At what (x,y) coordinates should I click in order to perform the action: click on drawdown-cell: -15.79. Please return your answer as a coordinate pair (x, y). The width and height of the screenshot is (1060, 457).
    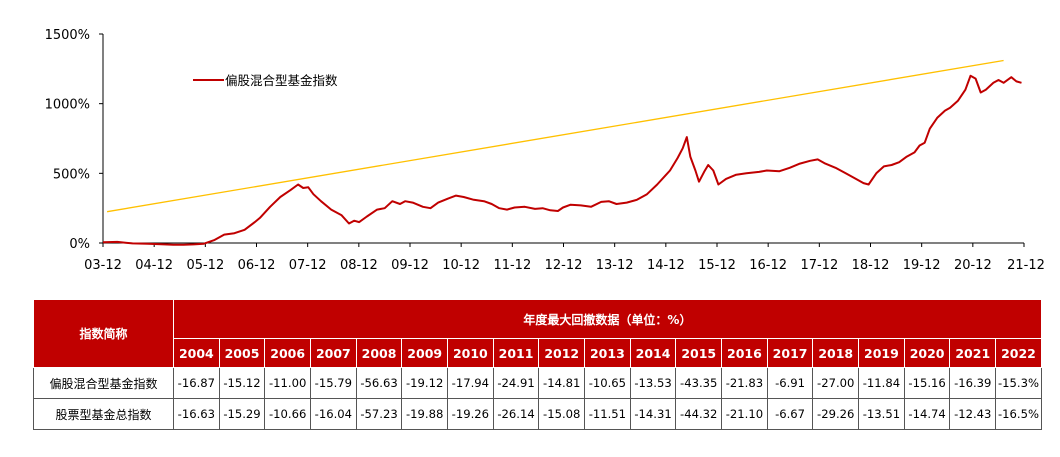
    Looking at the image, I should click on (333, 383).